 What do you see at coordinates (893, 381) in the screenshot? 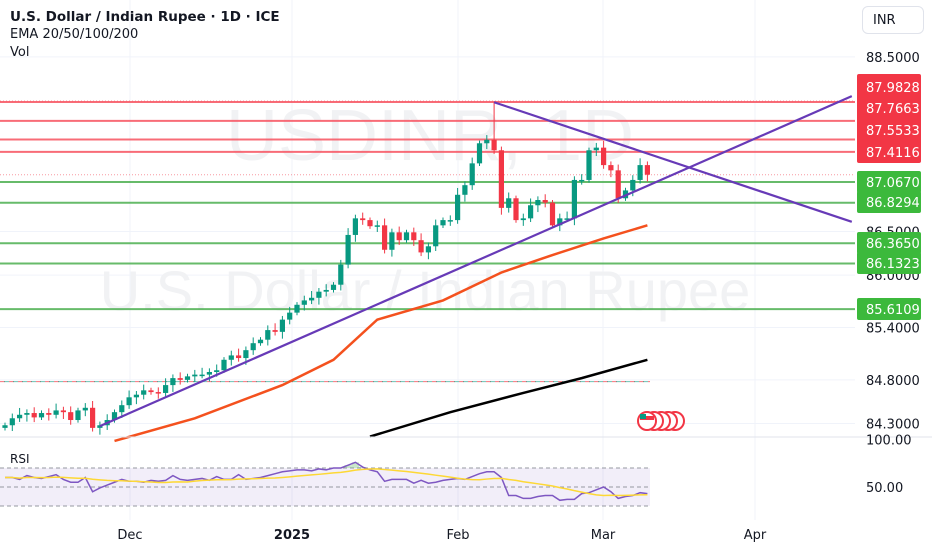
I see `y-axis-tick-label: 84.8000` at bounding box center [893, 381].